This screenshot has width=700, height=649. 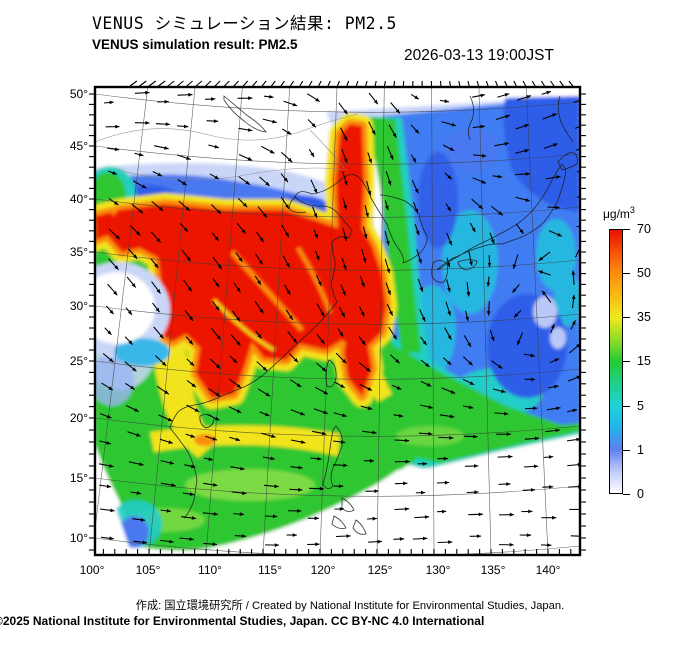 I want to click on lon-label-110: 110°, so click(x=210, y=570).